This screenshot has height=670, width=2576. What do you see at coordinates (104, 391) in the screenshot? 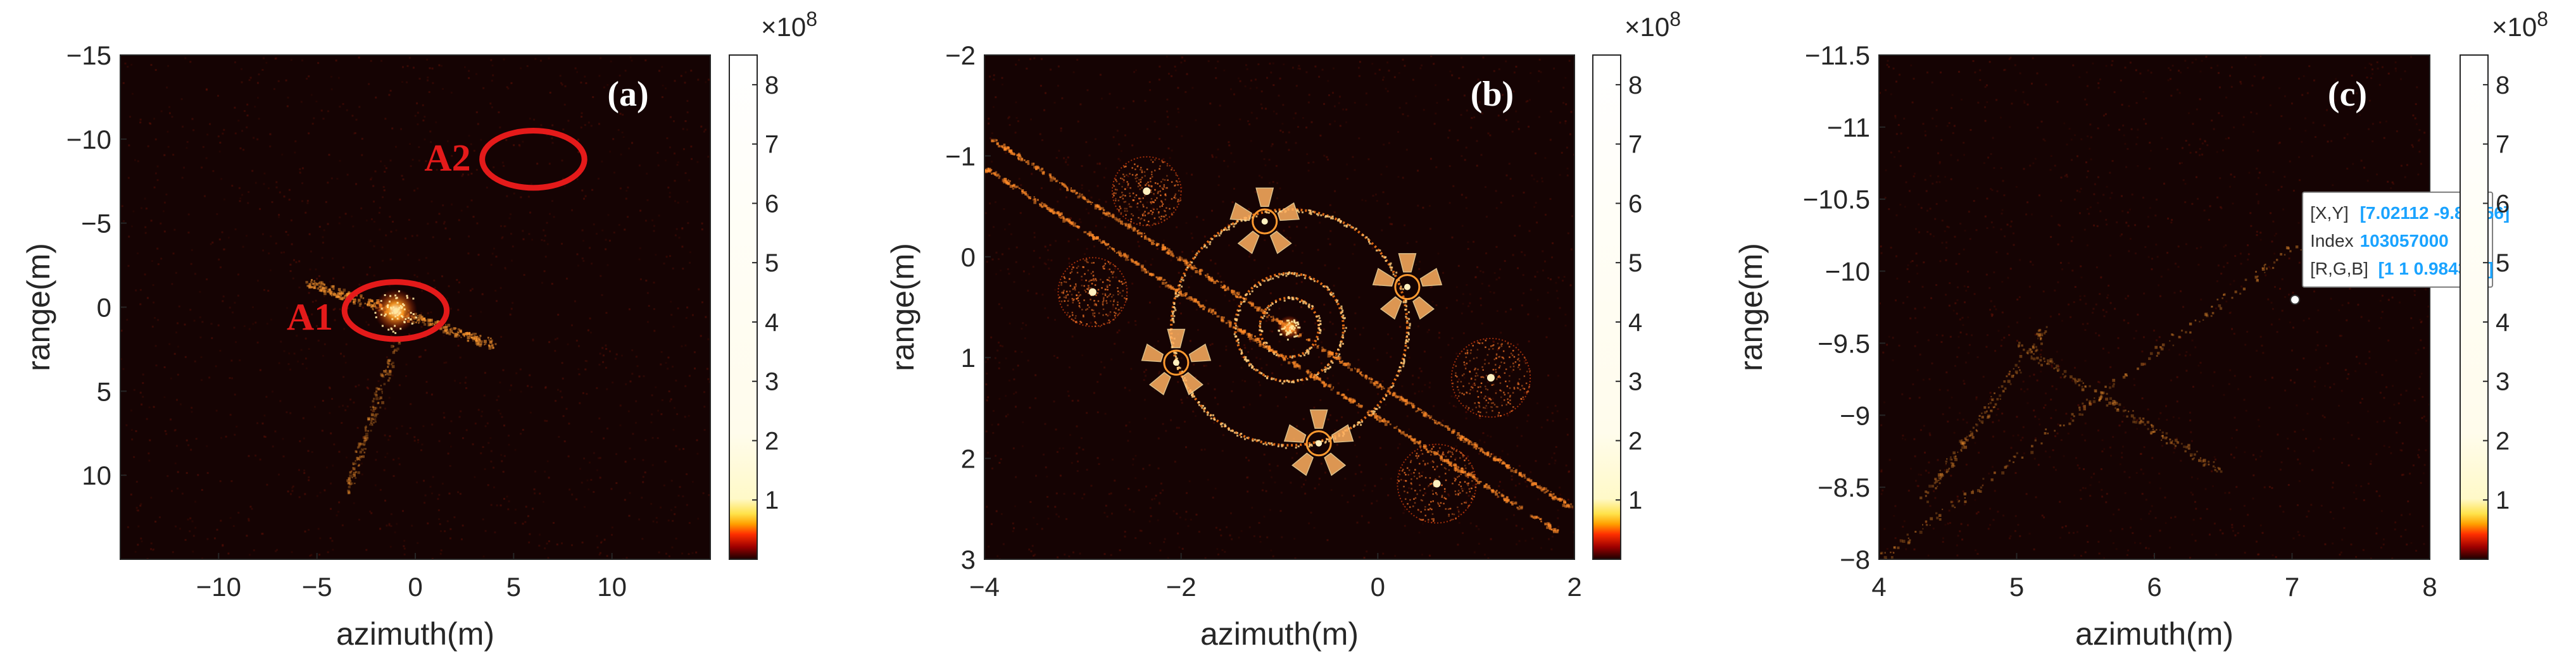
I see `y-tick-label: 5` at bounding box center [104, 391].